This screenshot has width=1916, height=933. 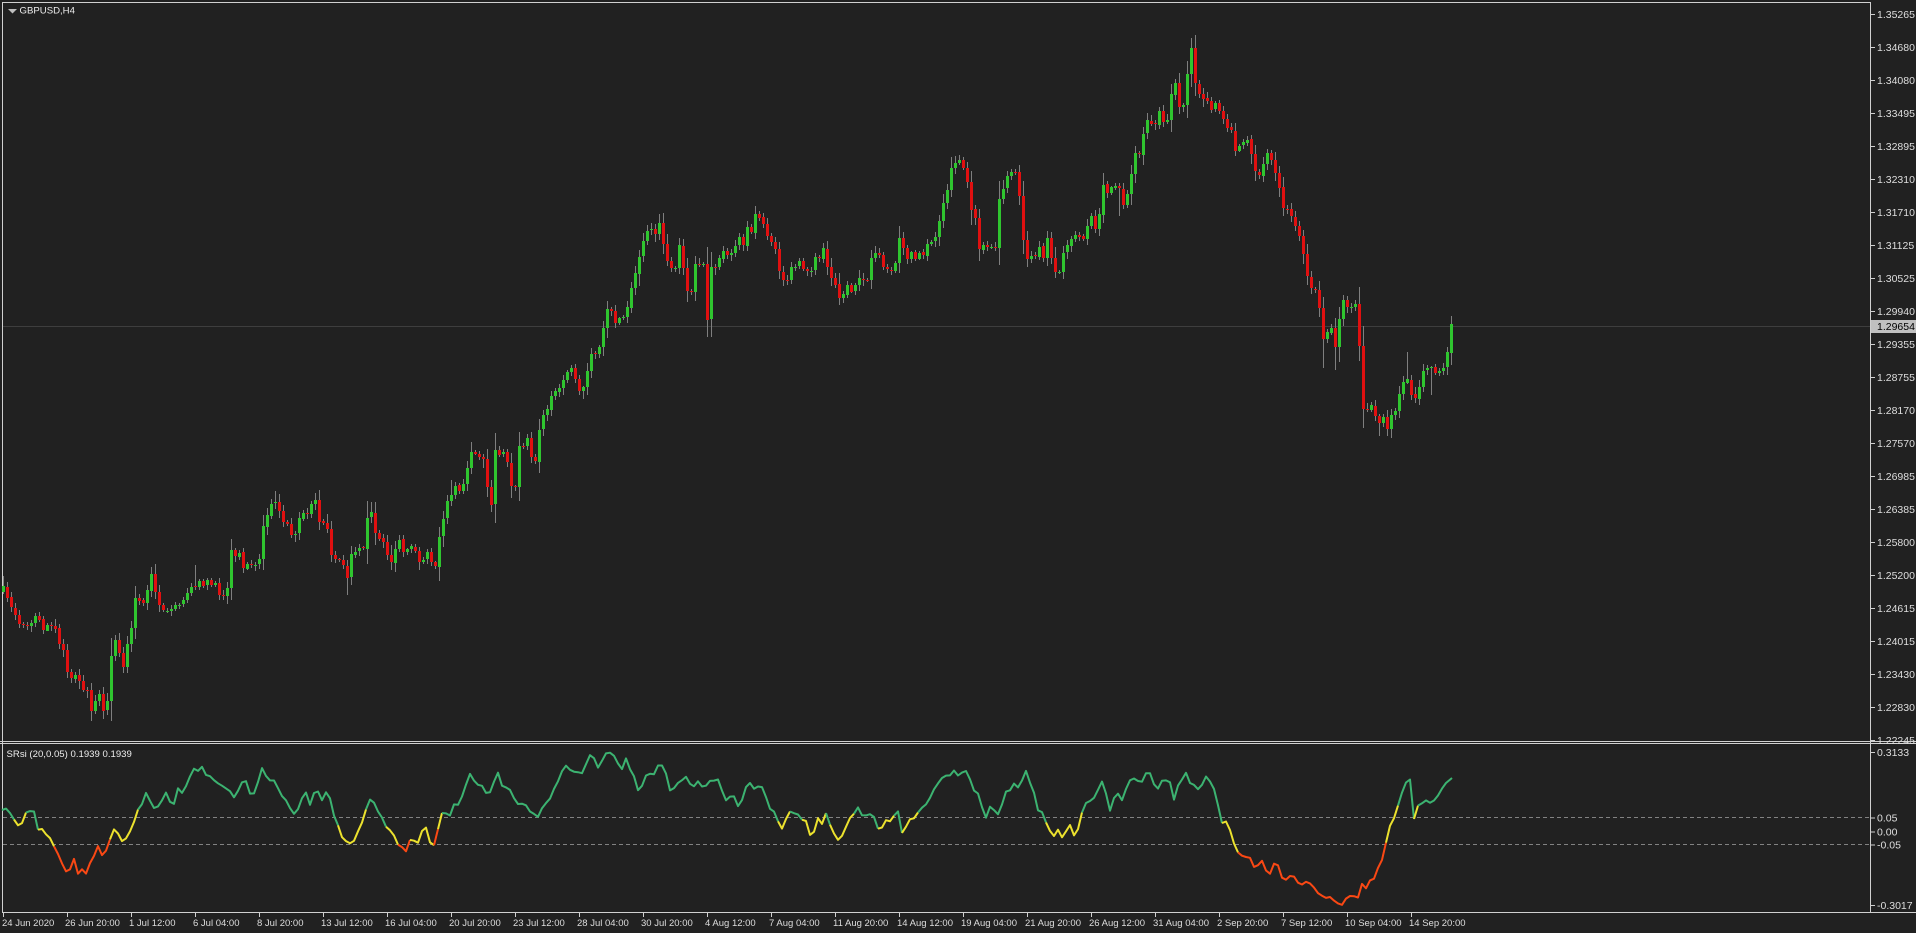 I want to click on svg-text: 1.29355, so click(x=1896, y=345).